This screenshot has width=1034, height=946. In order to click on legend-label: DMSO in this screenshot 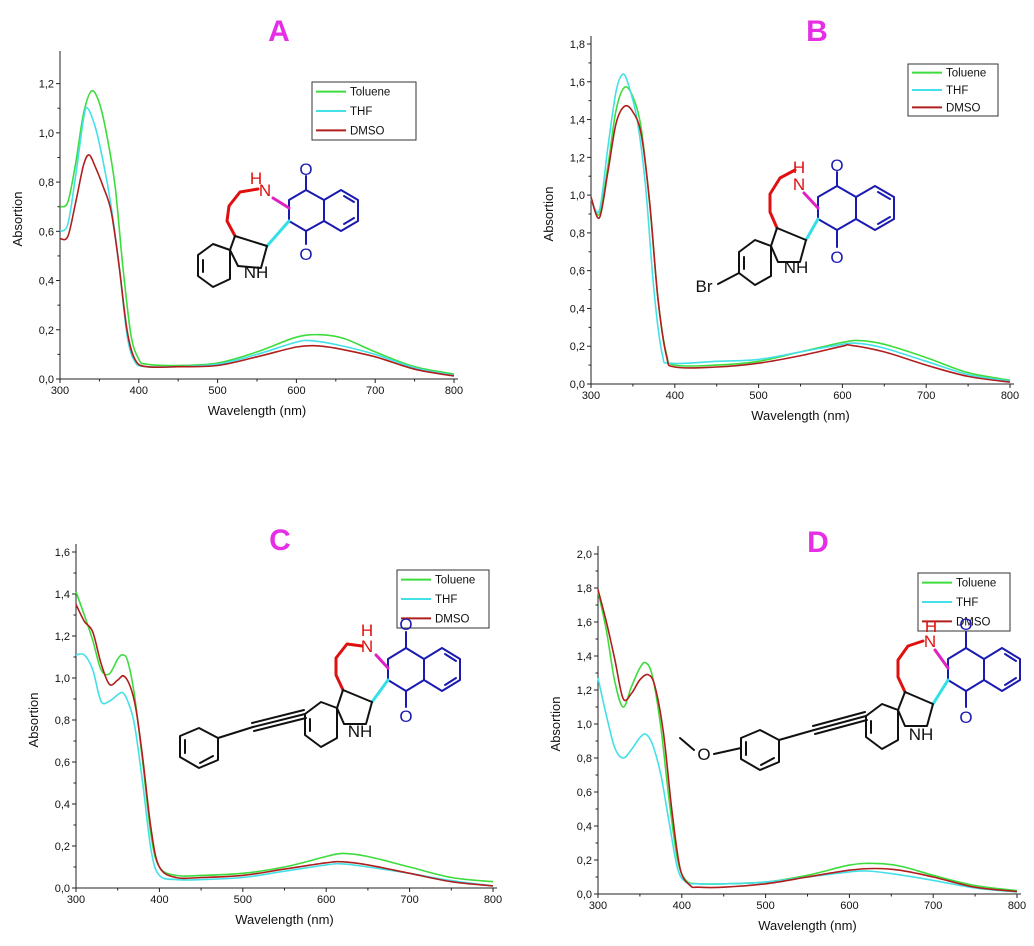, I will do `click(973, 622)`.